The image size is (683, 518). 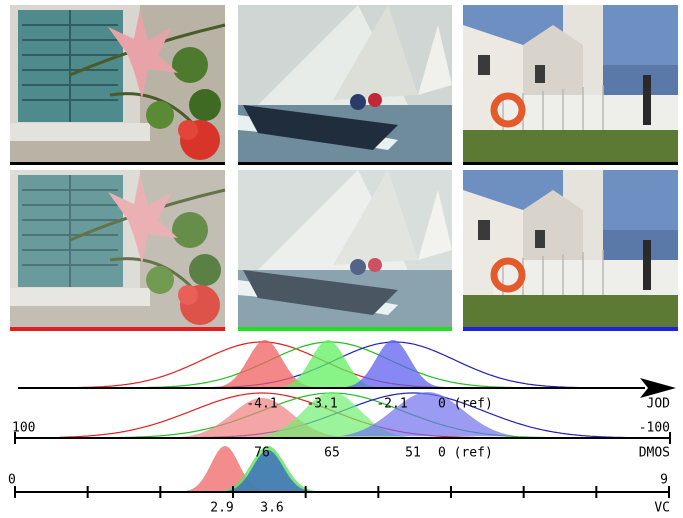 I want to click on tick-label: 51, so click(x=413, y=453).